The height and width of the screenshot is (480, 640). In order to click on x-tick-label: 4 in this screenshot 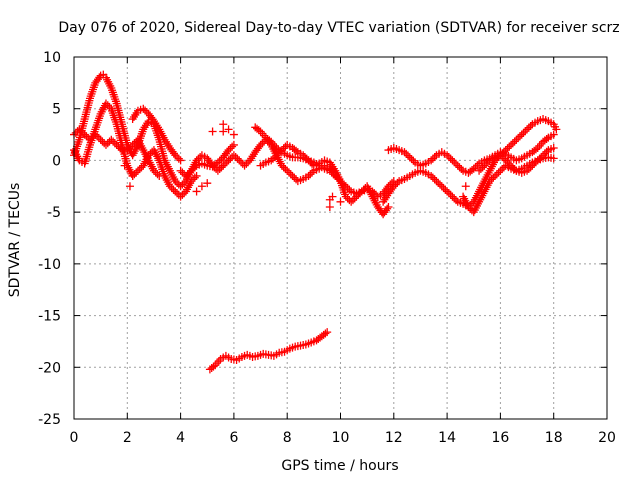, I will do `click(180, 438)`.